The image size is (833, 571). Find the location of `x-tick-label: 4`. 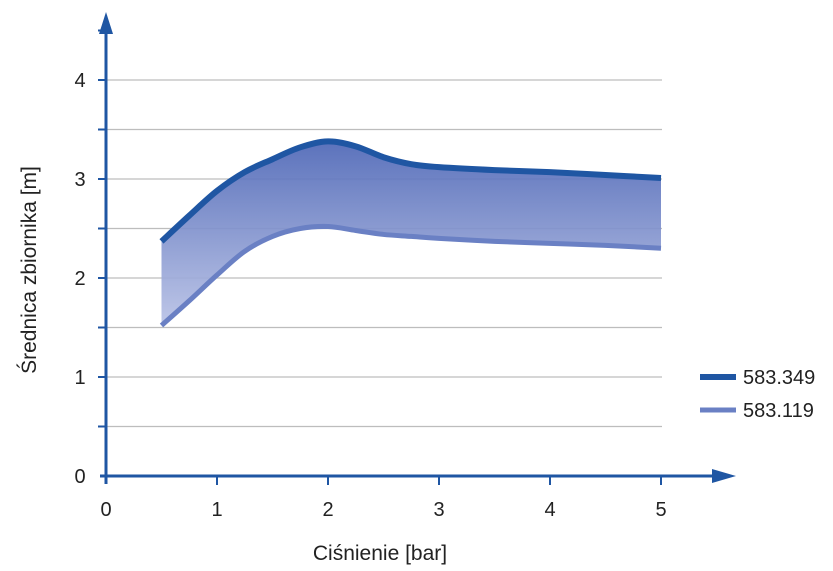

x-tick-label: 4 is located at coordinates (549, 510).